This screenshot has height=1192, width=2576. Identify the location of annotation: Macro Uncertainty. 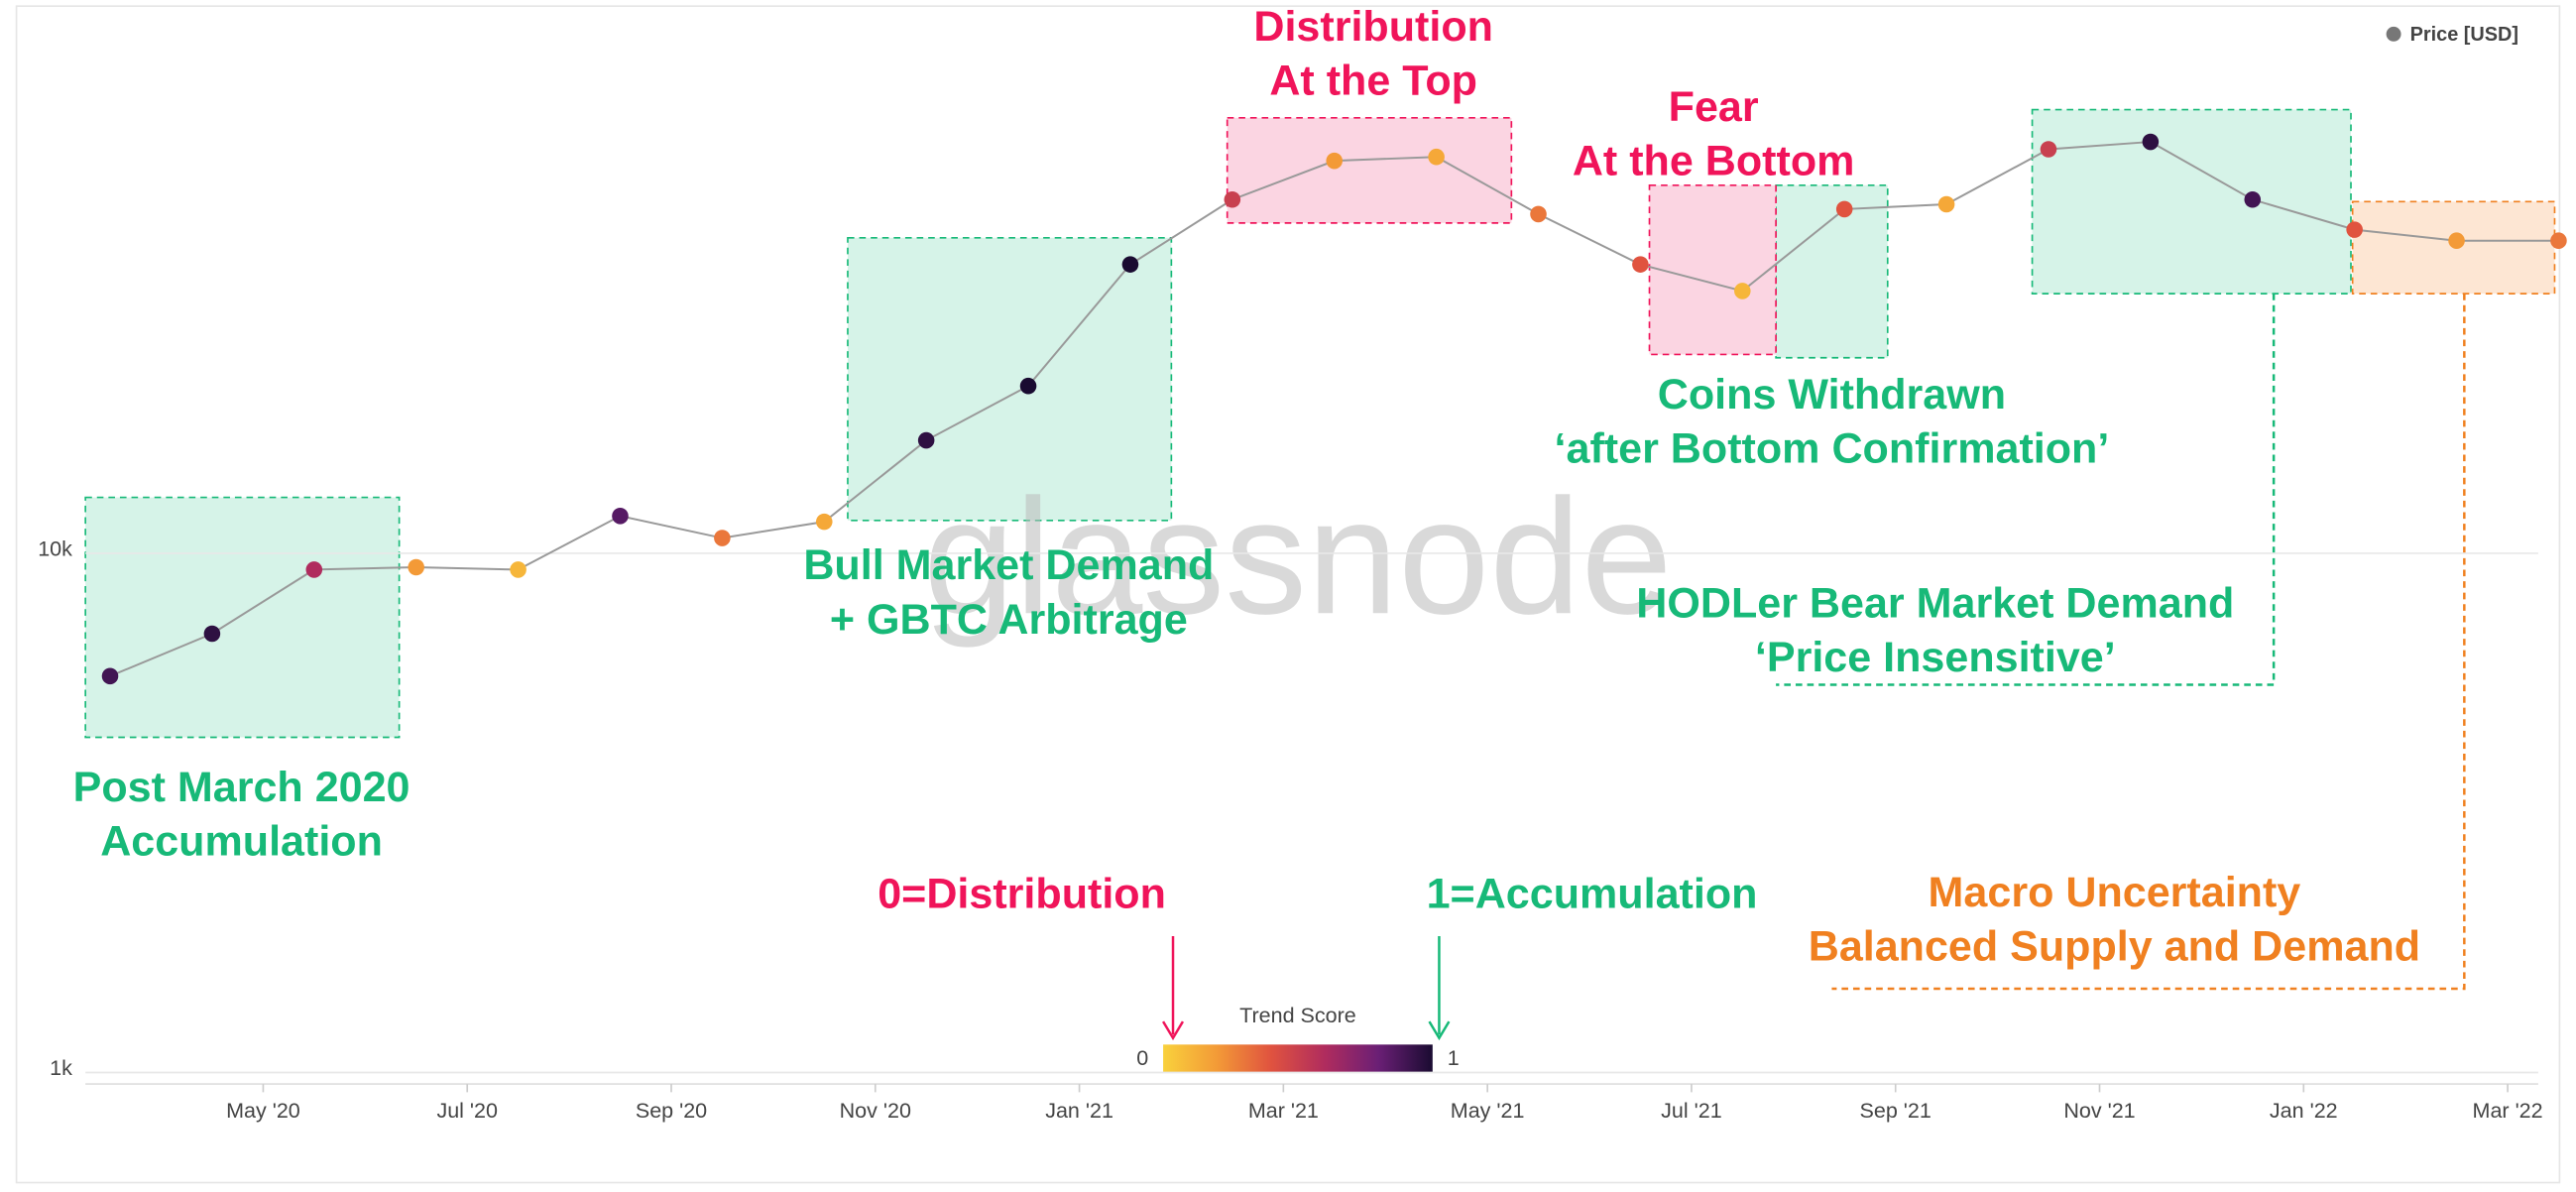
(2115, 892).